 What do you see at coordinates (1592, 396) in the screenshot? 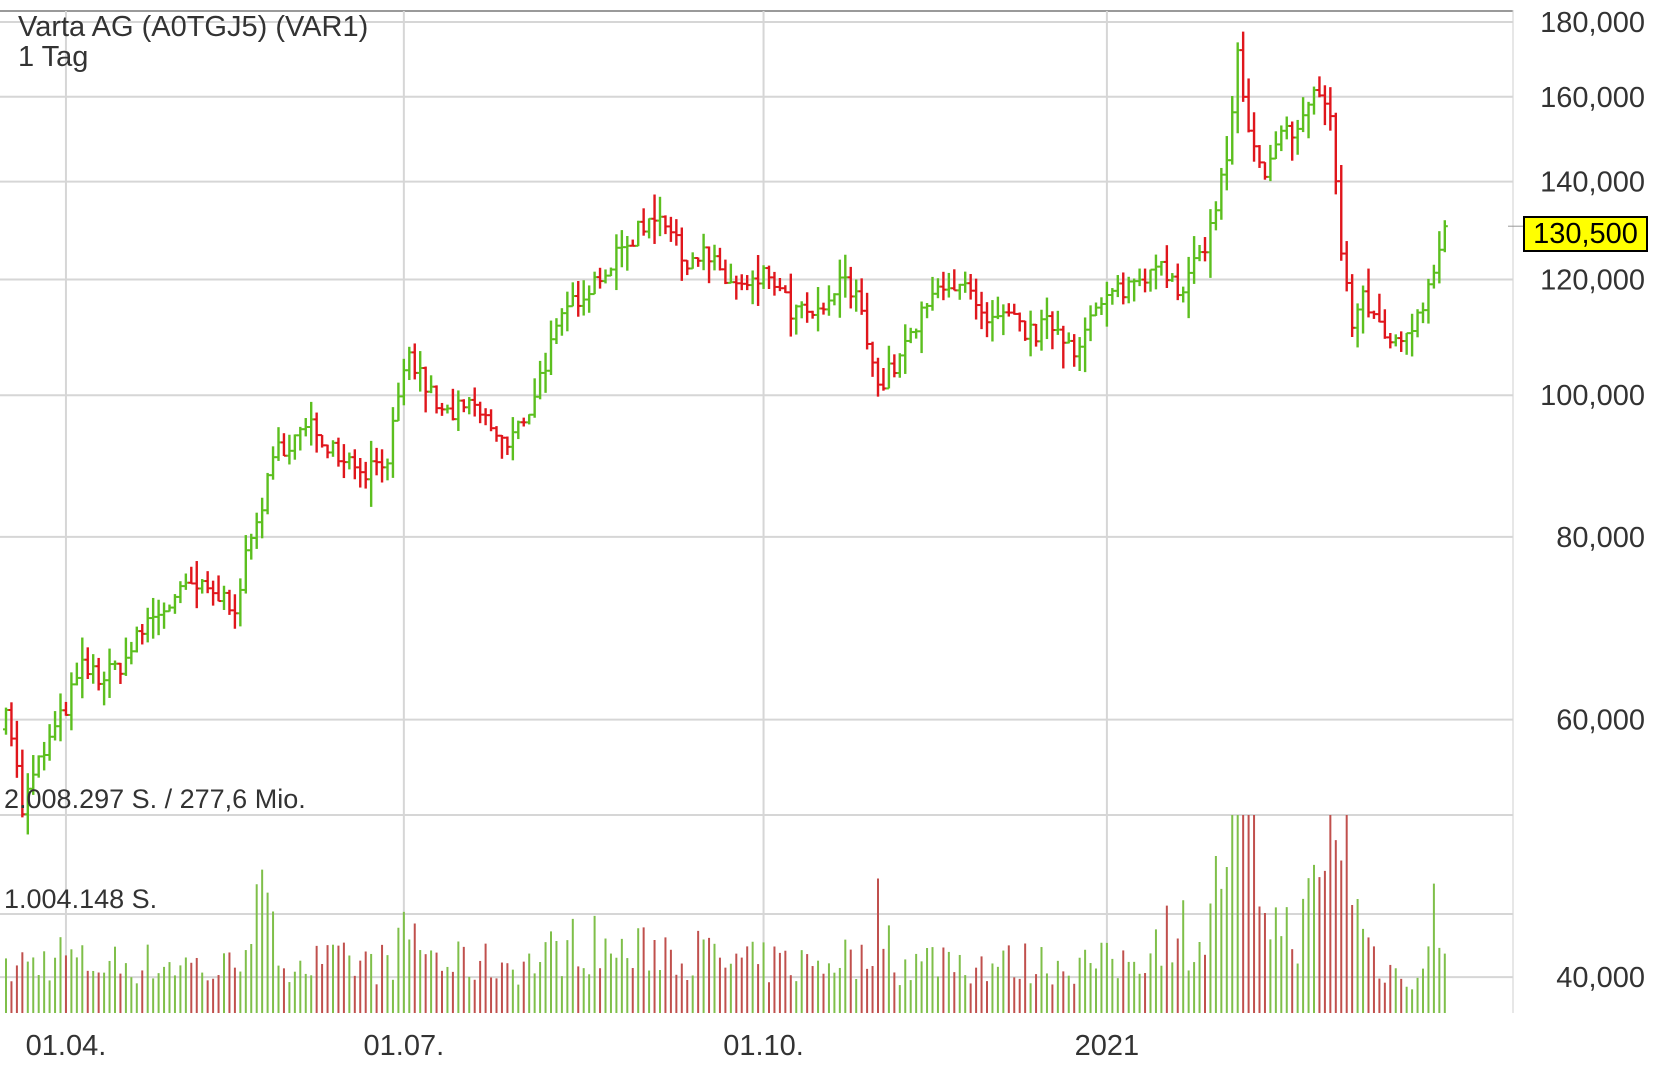
I see `y-tick-label: 100,000` at bounding box center [1592, 396].